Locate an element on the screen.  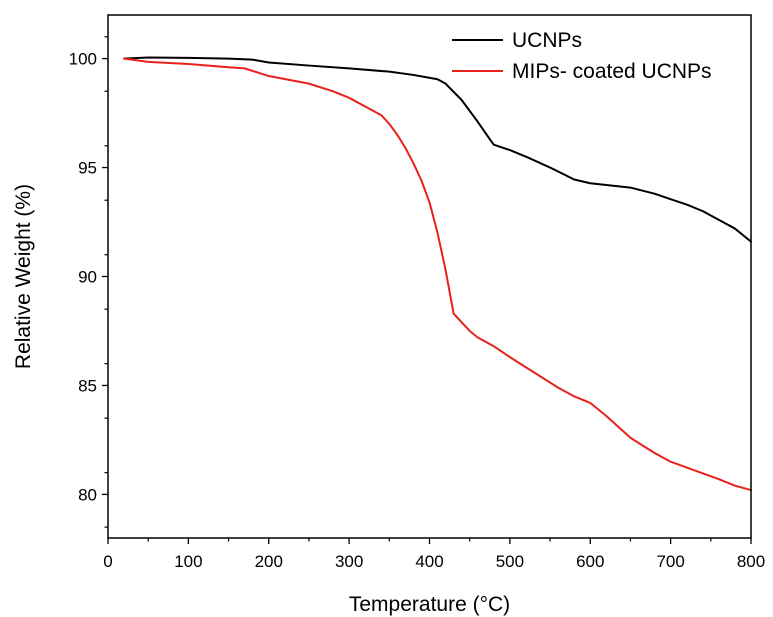
y-tick-label: 90 is located at coordinates (87, 277).